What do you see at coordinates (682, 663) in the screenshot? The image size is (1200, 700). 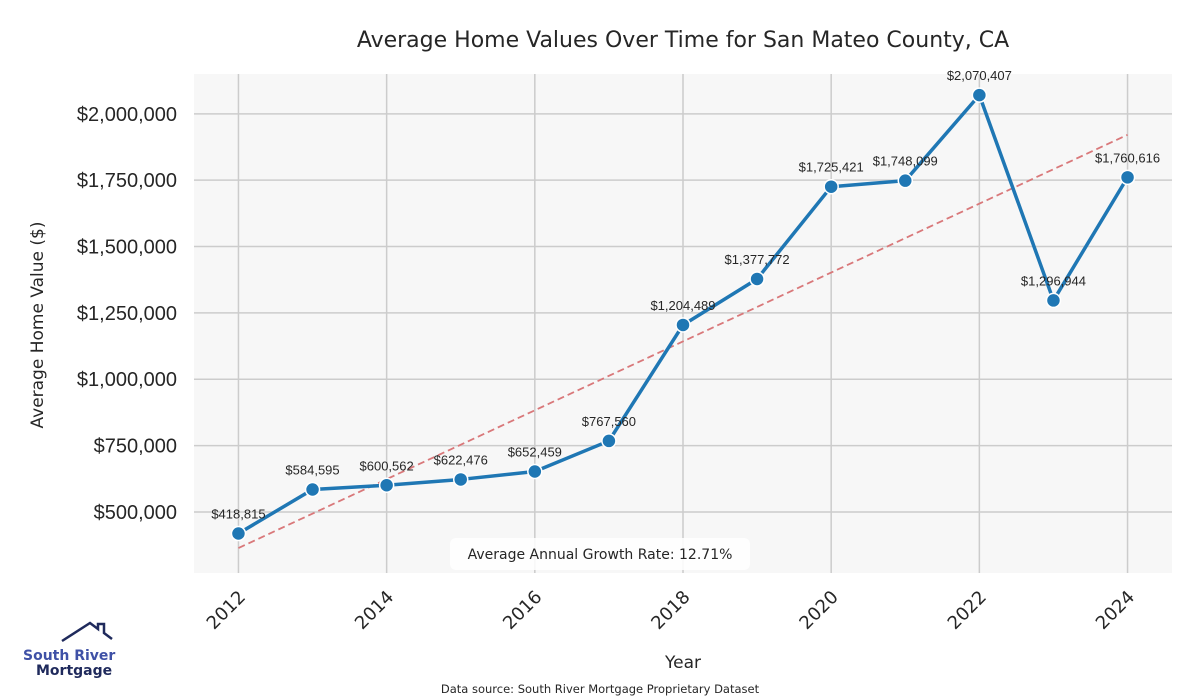 I see `x-axis-label: Year` at bounding box center [682, 663].